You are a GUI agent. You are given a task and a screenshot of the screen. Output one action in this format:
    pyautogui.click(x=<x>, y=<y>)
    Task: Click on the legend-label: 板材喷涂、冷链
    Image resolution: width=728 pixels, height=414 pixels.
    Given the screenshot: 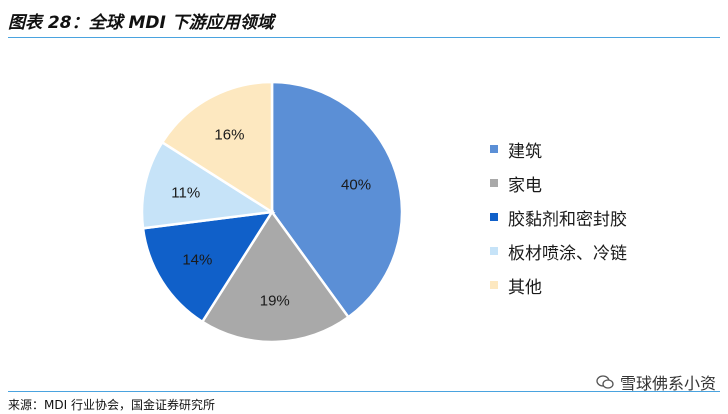 What is the action you would take?
    pyautogui.click(x=567, y=253)
    